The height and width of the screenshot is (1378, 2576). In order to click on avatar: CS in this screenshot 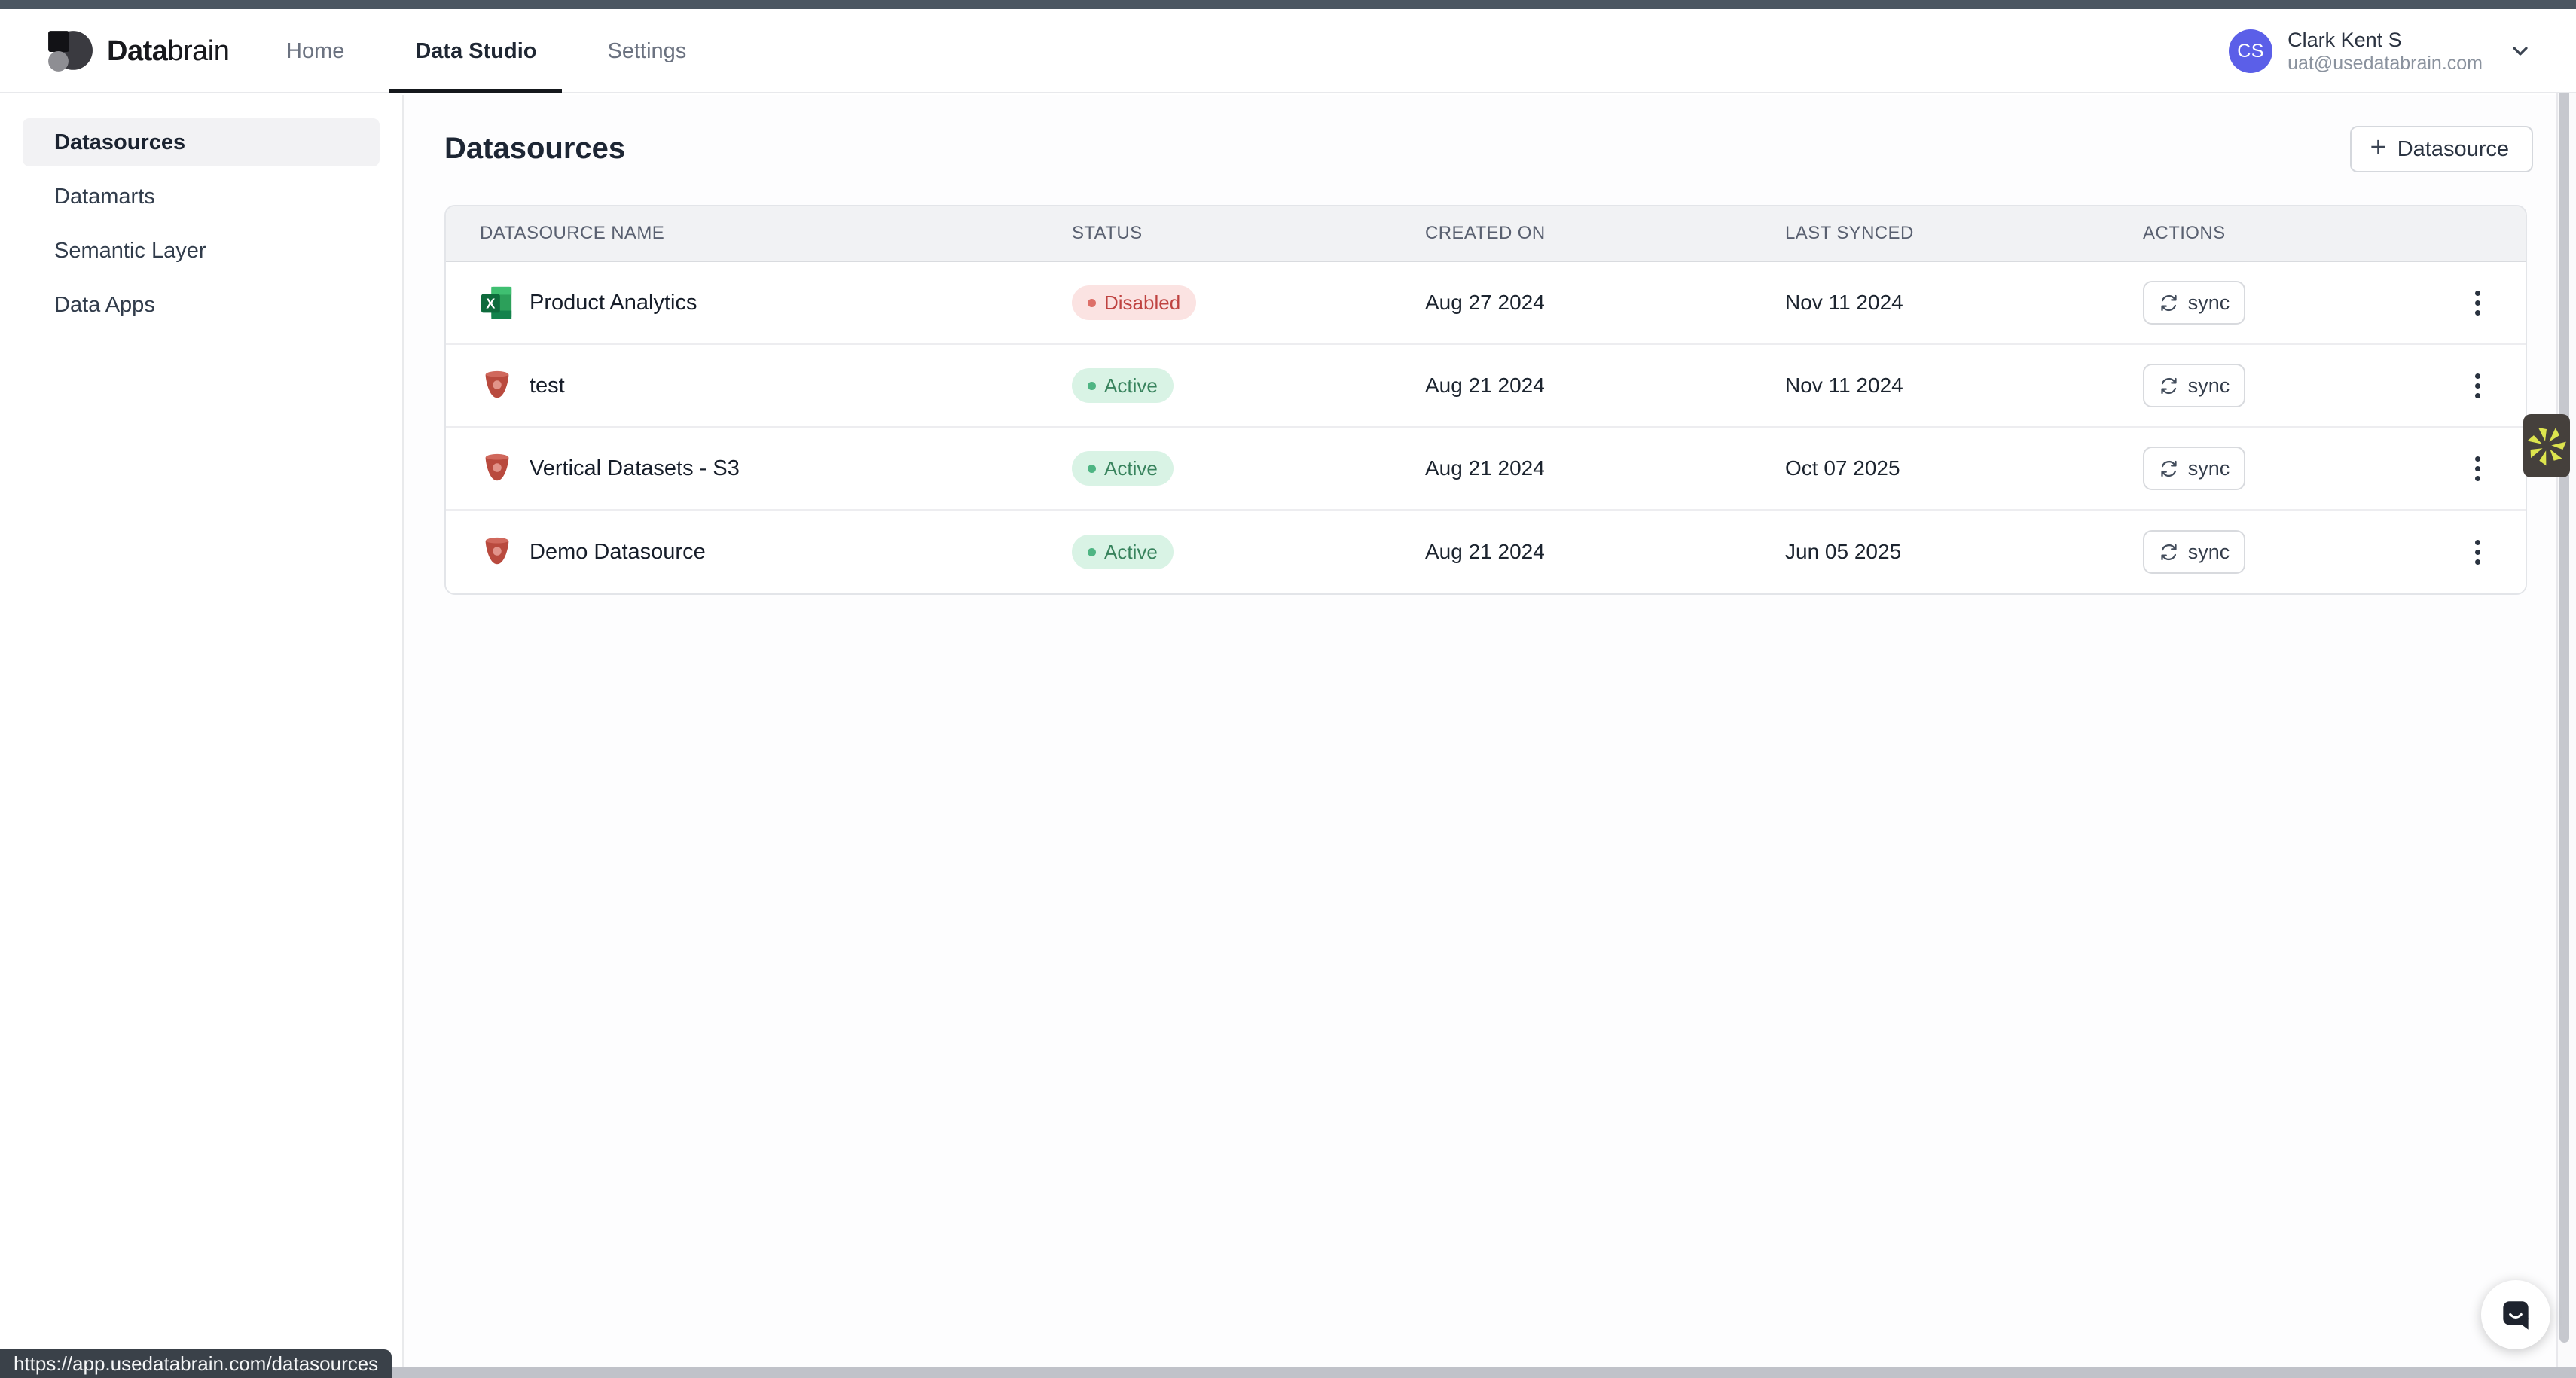, I will do `click(2251, 51)`.